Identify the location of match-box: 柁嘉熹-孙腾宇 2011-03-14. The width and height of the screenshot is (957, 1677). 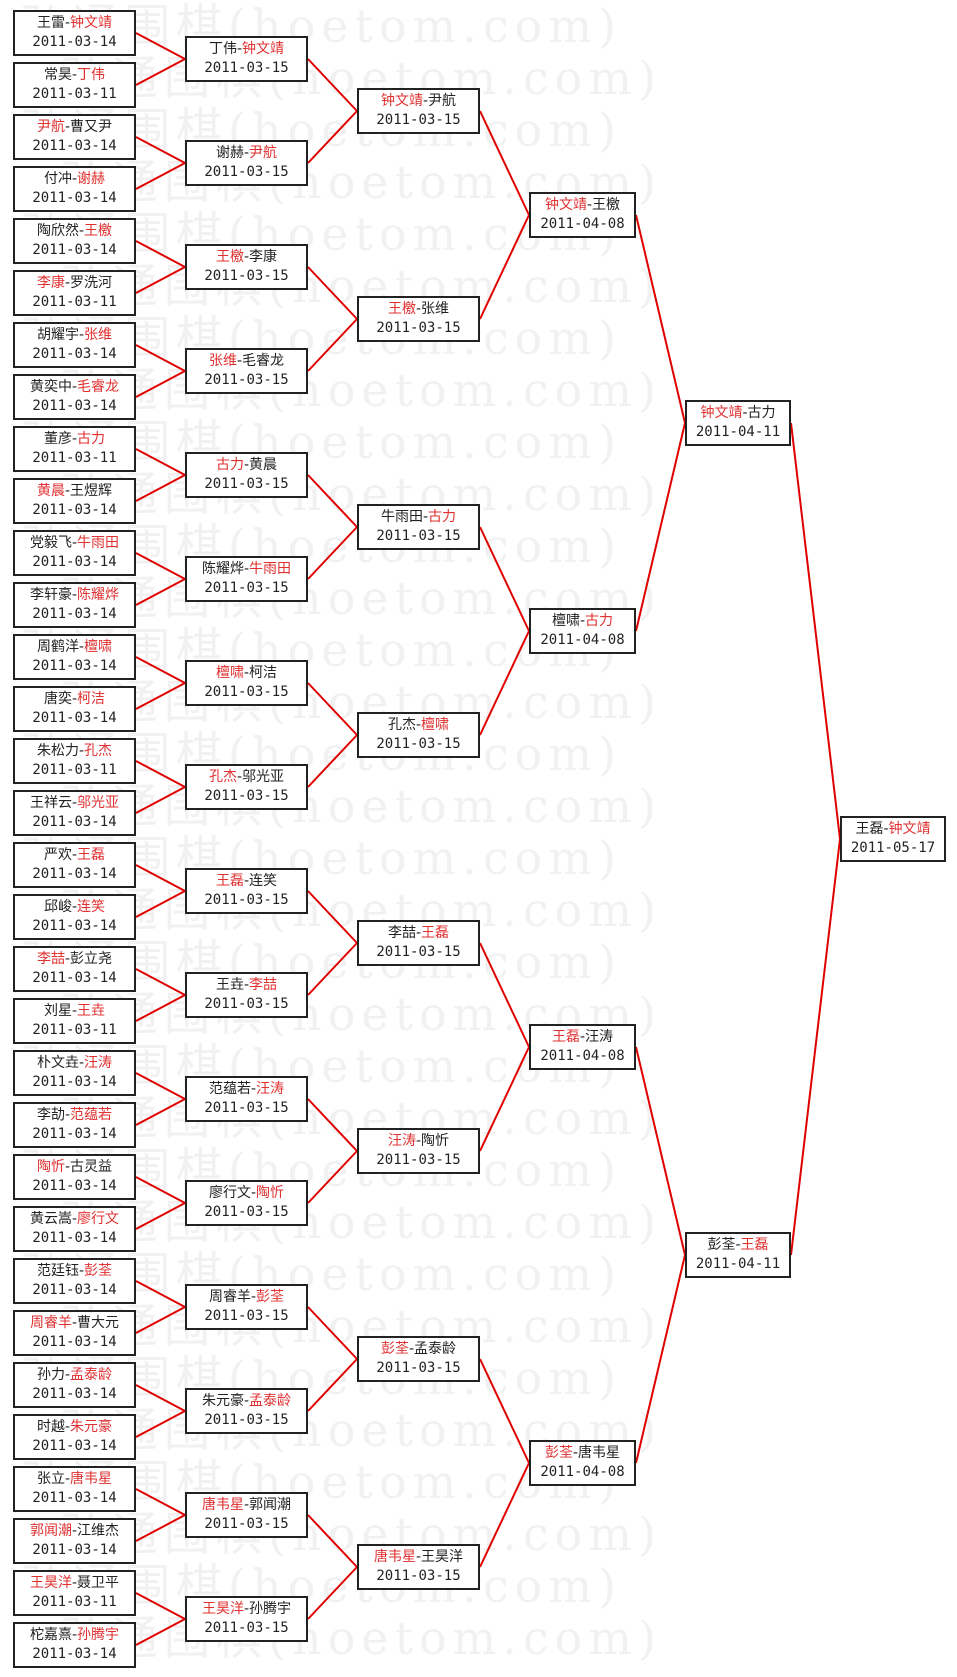
(74, 1645).